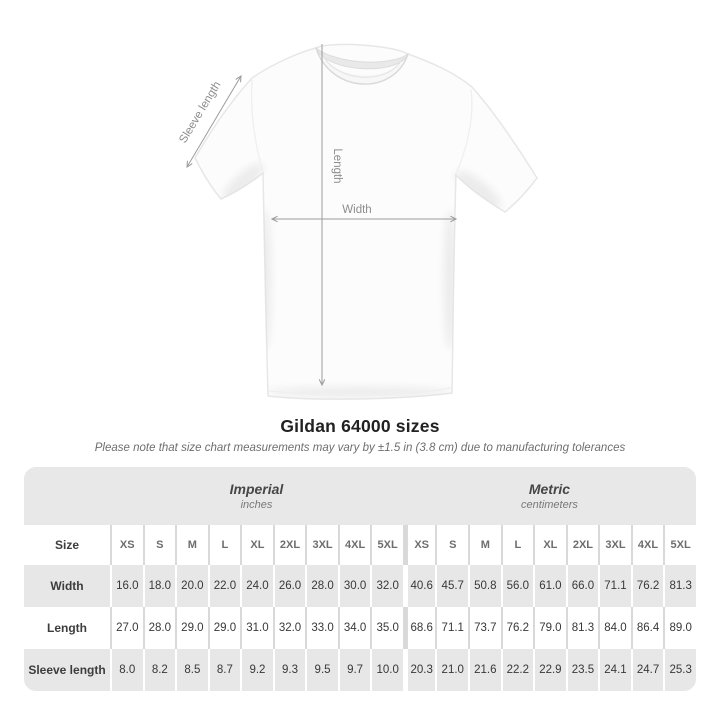  I want to click on size-value-cell: 45.7, so click(452, 586).